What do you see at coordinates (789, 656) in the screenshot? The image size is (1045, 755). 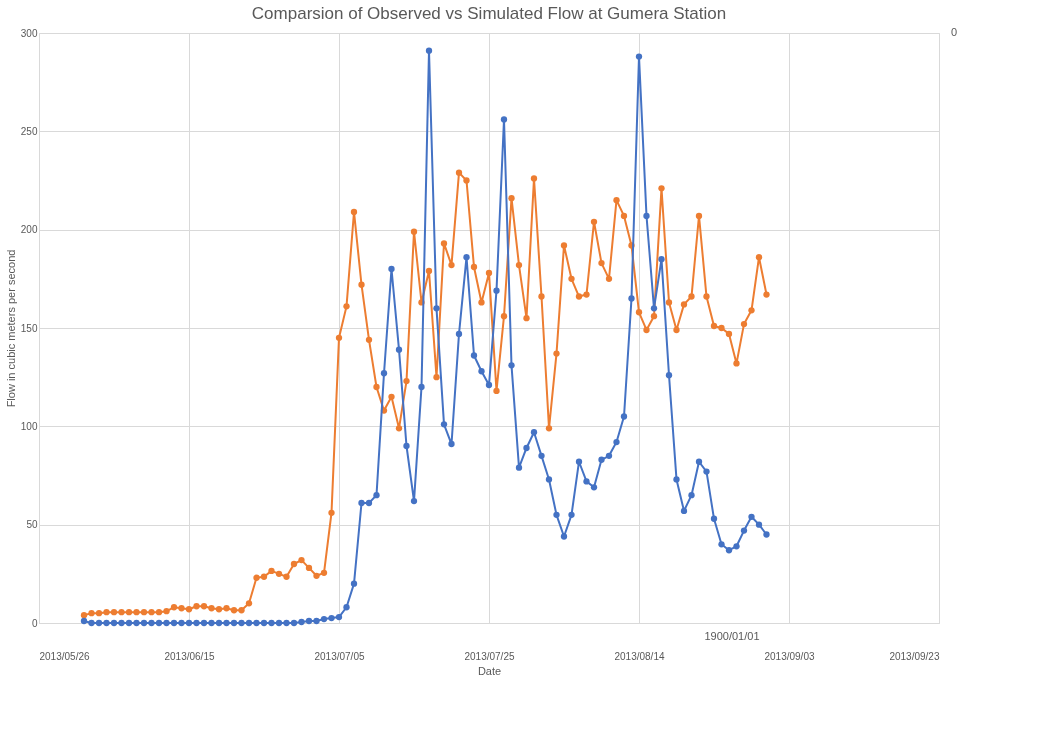 I see `x-tick-label: 2013/09/03` at bounding box center [789, 656].